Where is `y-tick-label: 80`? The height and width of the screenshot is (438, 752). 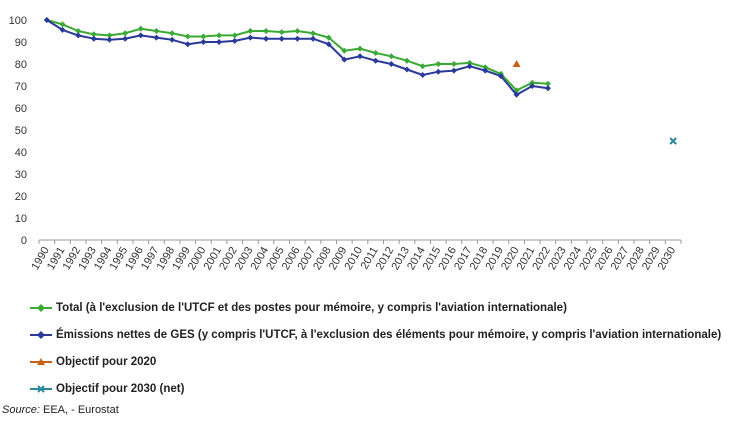
y-tick-label: 80 is located at coordinates (21, 65).